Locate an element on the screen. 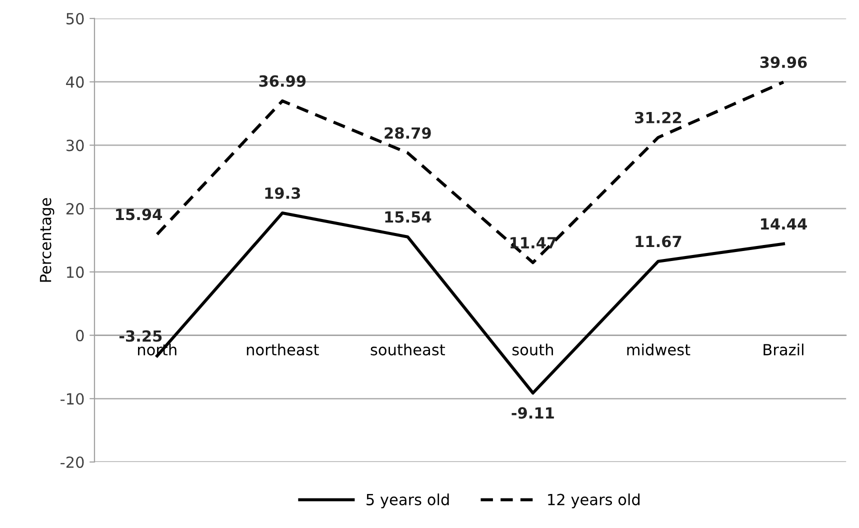 This screenshot has height=528, width=859. x-tick-label: Brazil is located at coordinates (784, 350).